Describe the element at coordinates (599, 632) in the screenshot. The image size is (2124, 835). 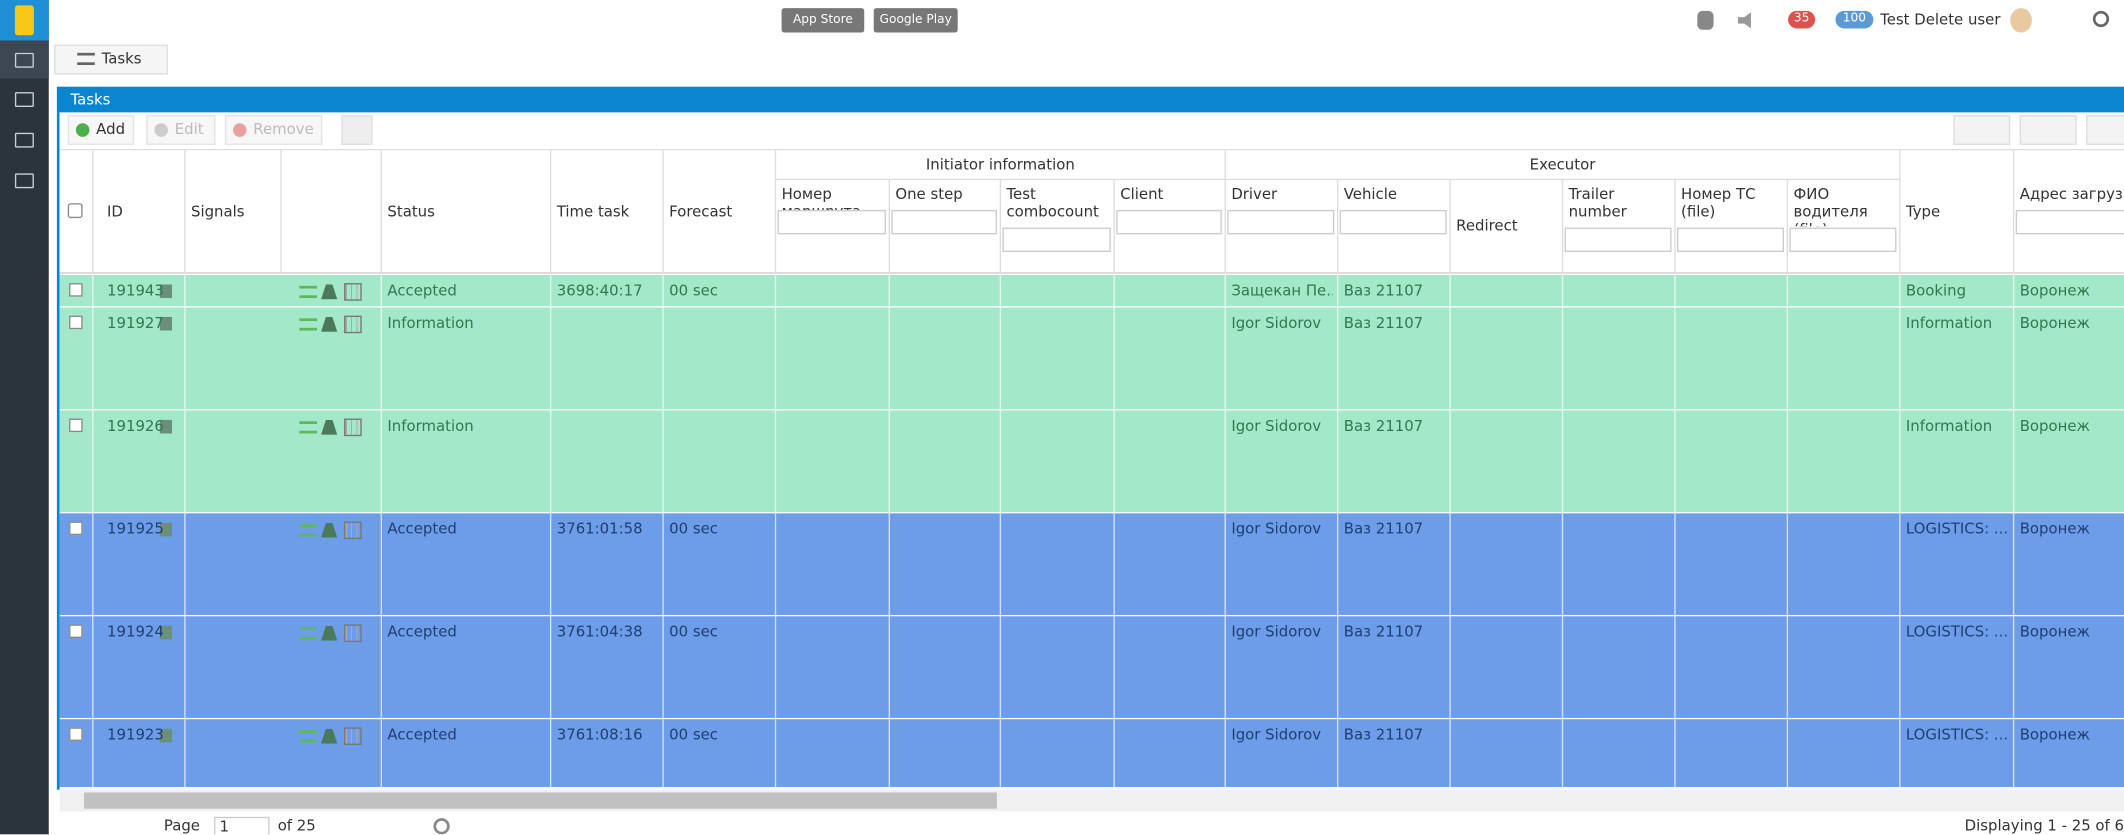
I see `cell: 3761:04:38` at that location.